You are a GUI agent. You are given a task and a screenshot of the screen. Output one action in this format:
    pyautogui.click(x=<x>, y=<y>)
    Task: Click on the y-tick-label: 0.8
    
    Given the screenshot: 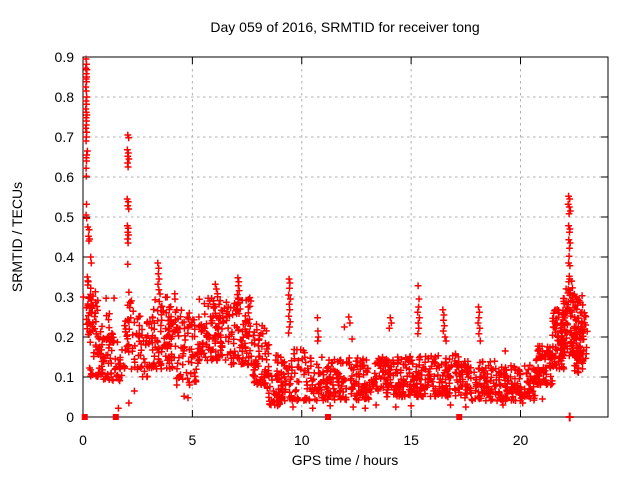 What is the action you would take?
    pyautogui.click(x=65, y=97)
    